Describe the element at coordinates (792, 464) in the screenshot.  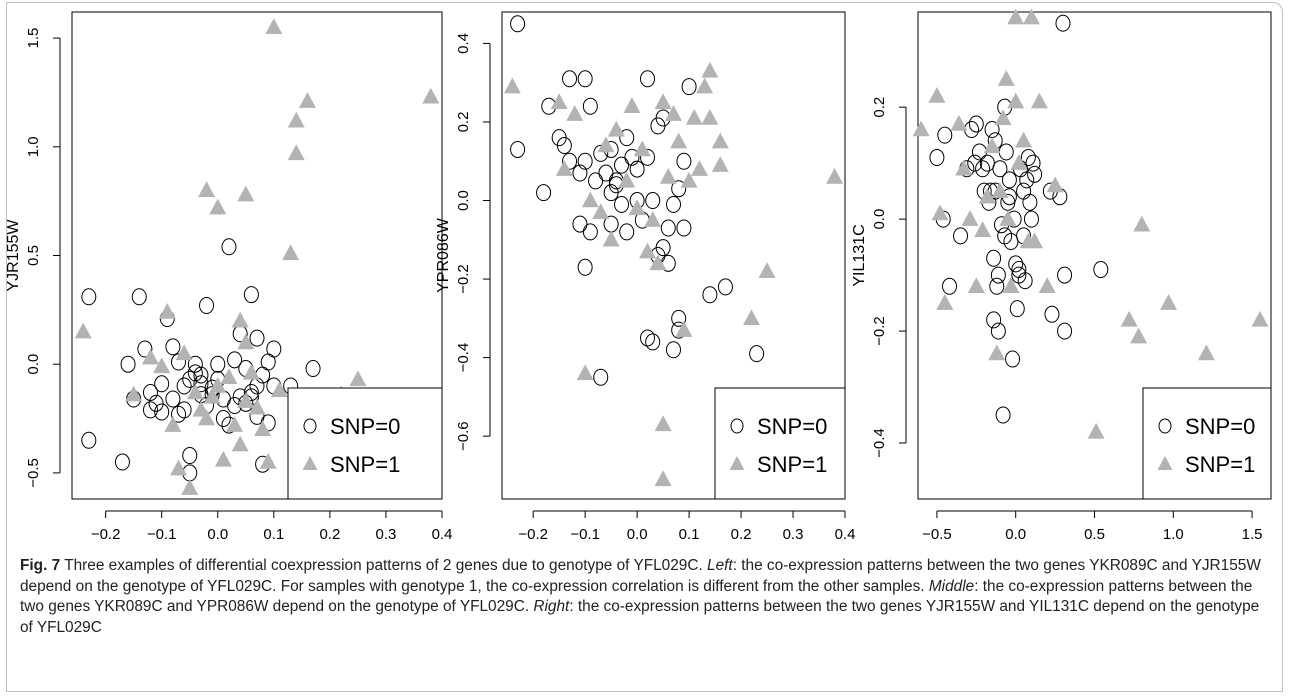
I see `legend-label-snp1: SNP=1` at that location.